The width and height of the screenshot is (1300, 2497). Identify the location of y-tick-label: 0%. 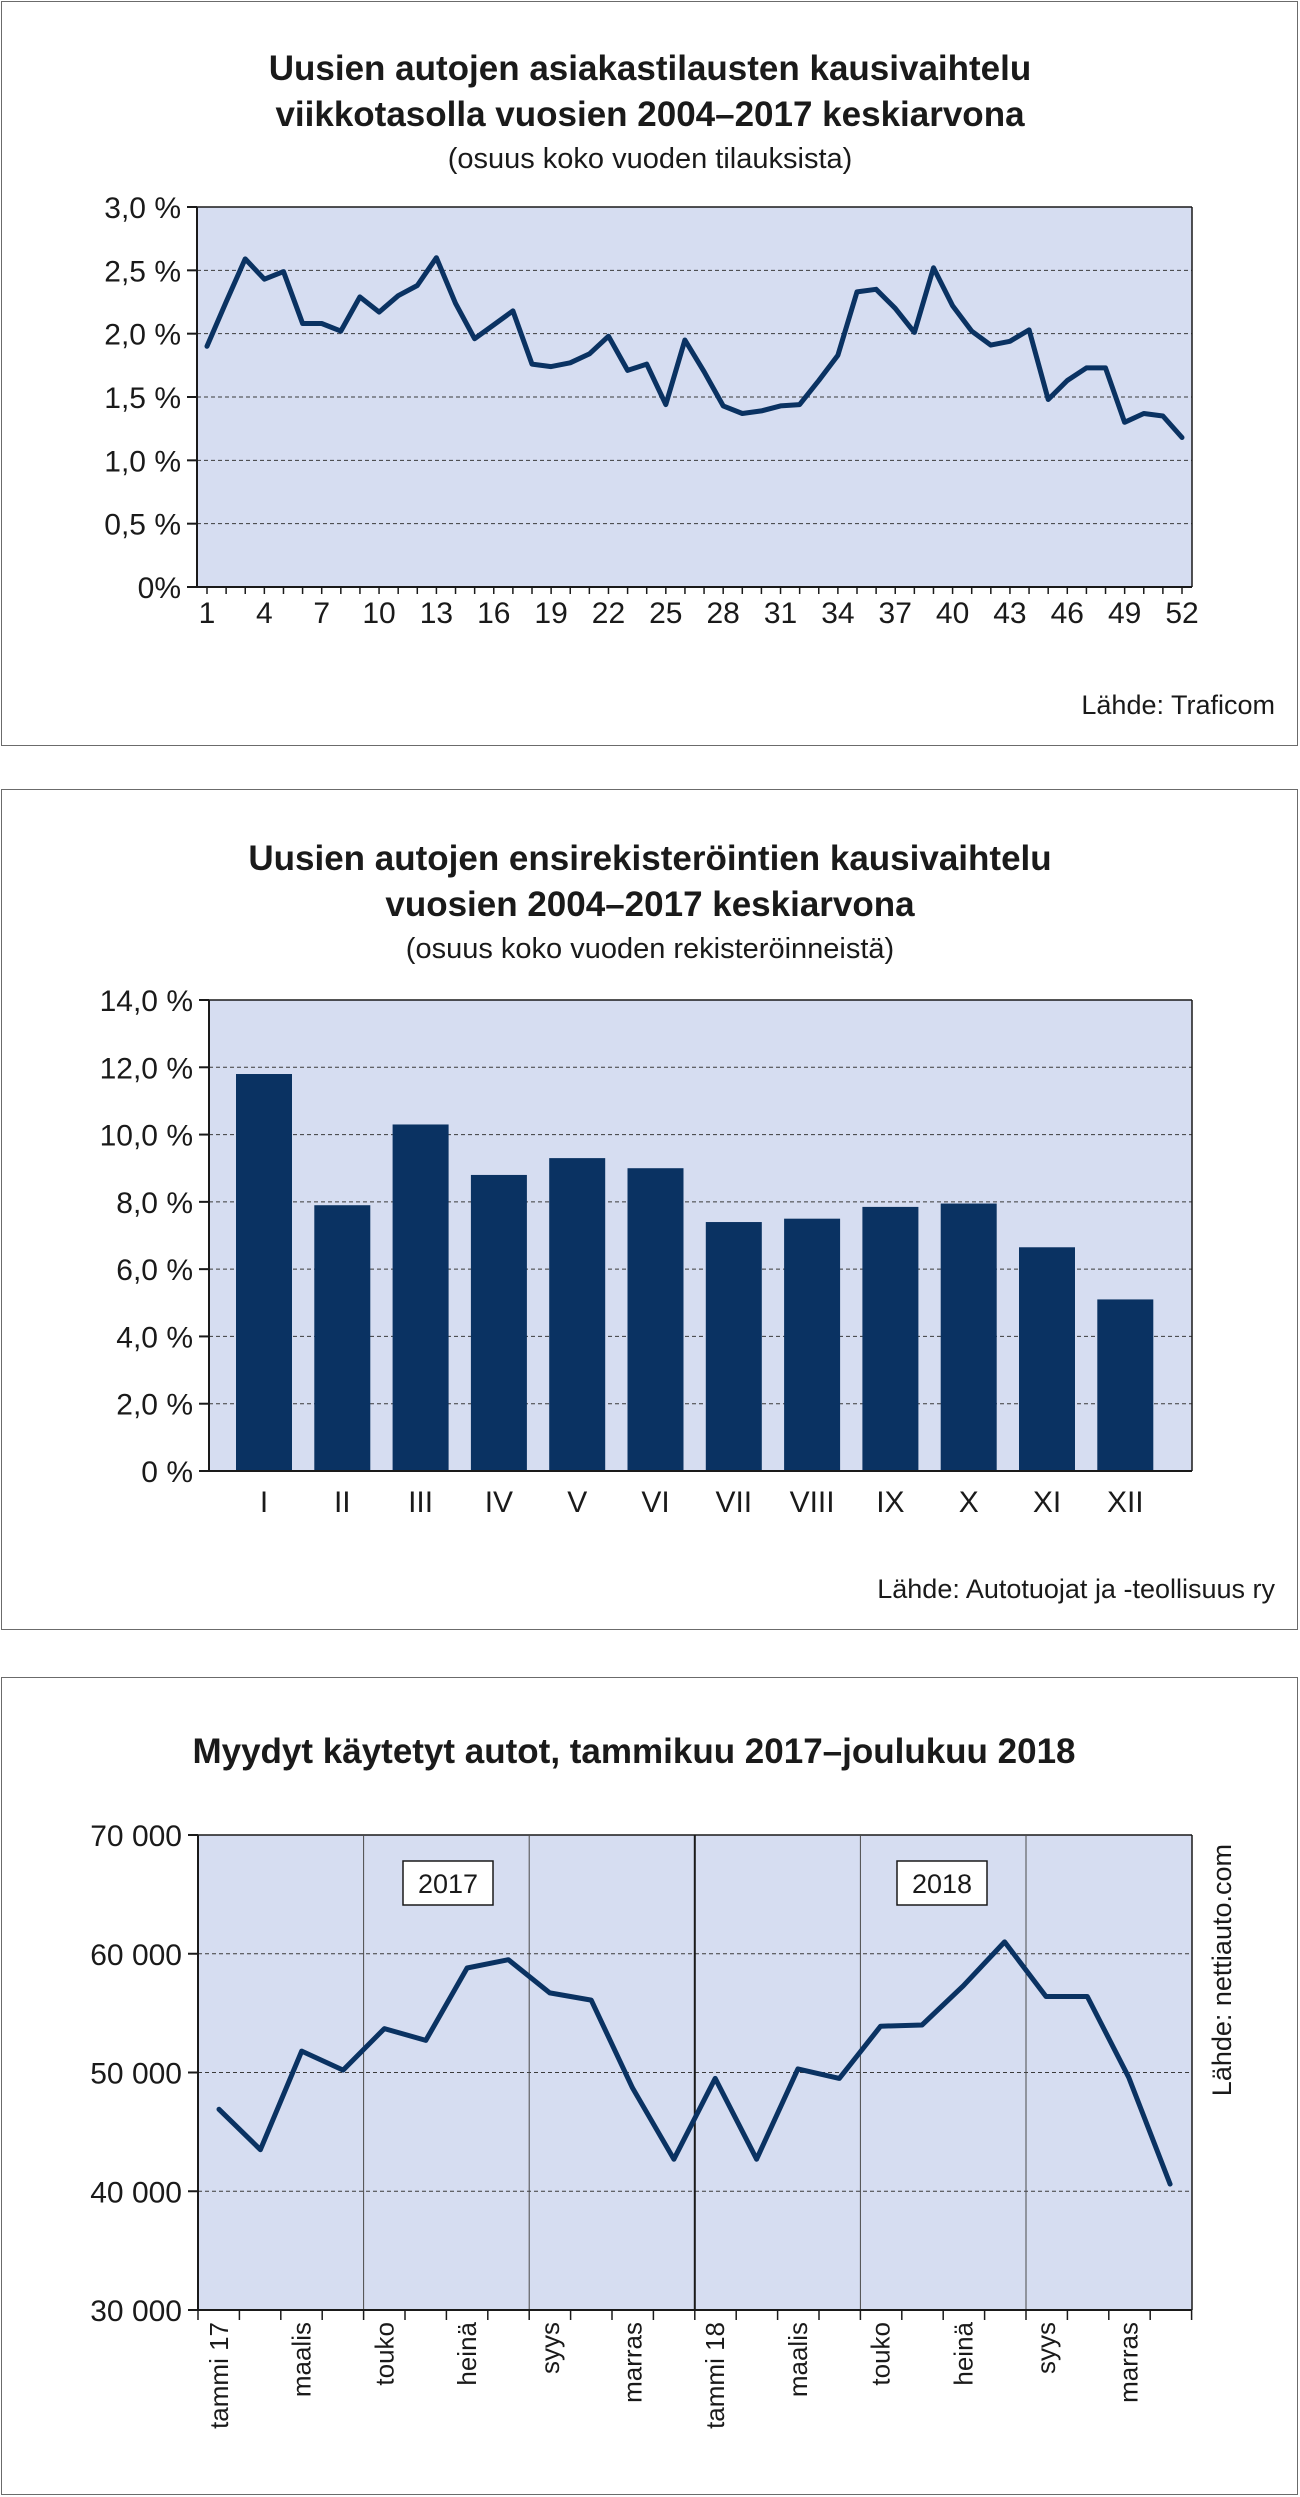
(159, 588).